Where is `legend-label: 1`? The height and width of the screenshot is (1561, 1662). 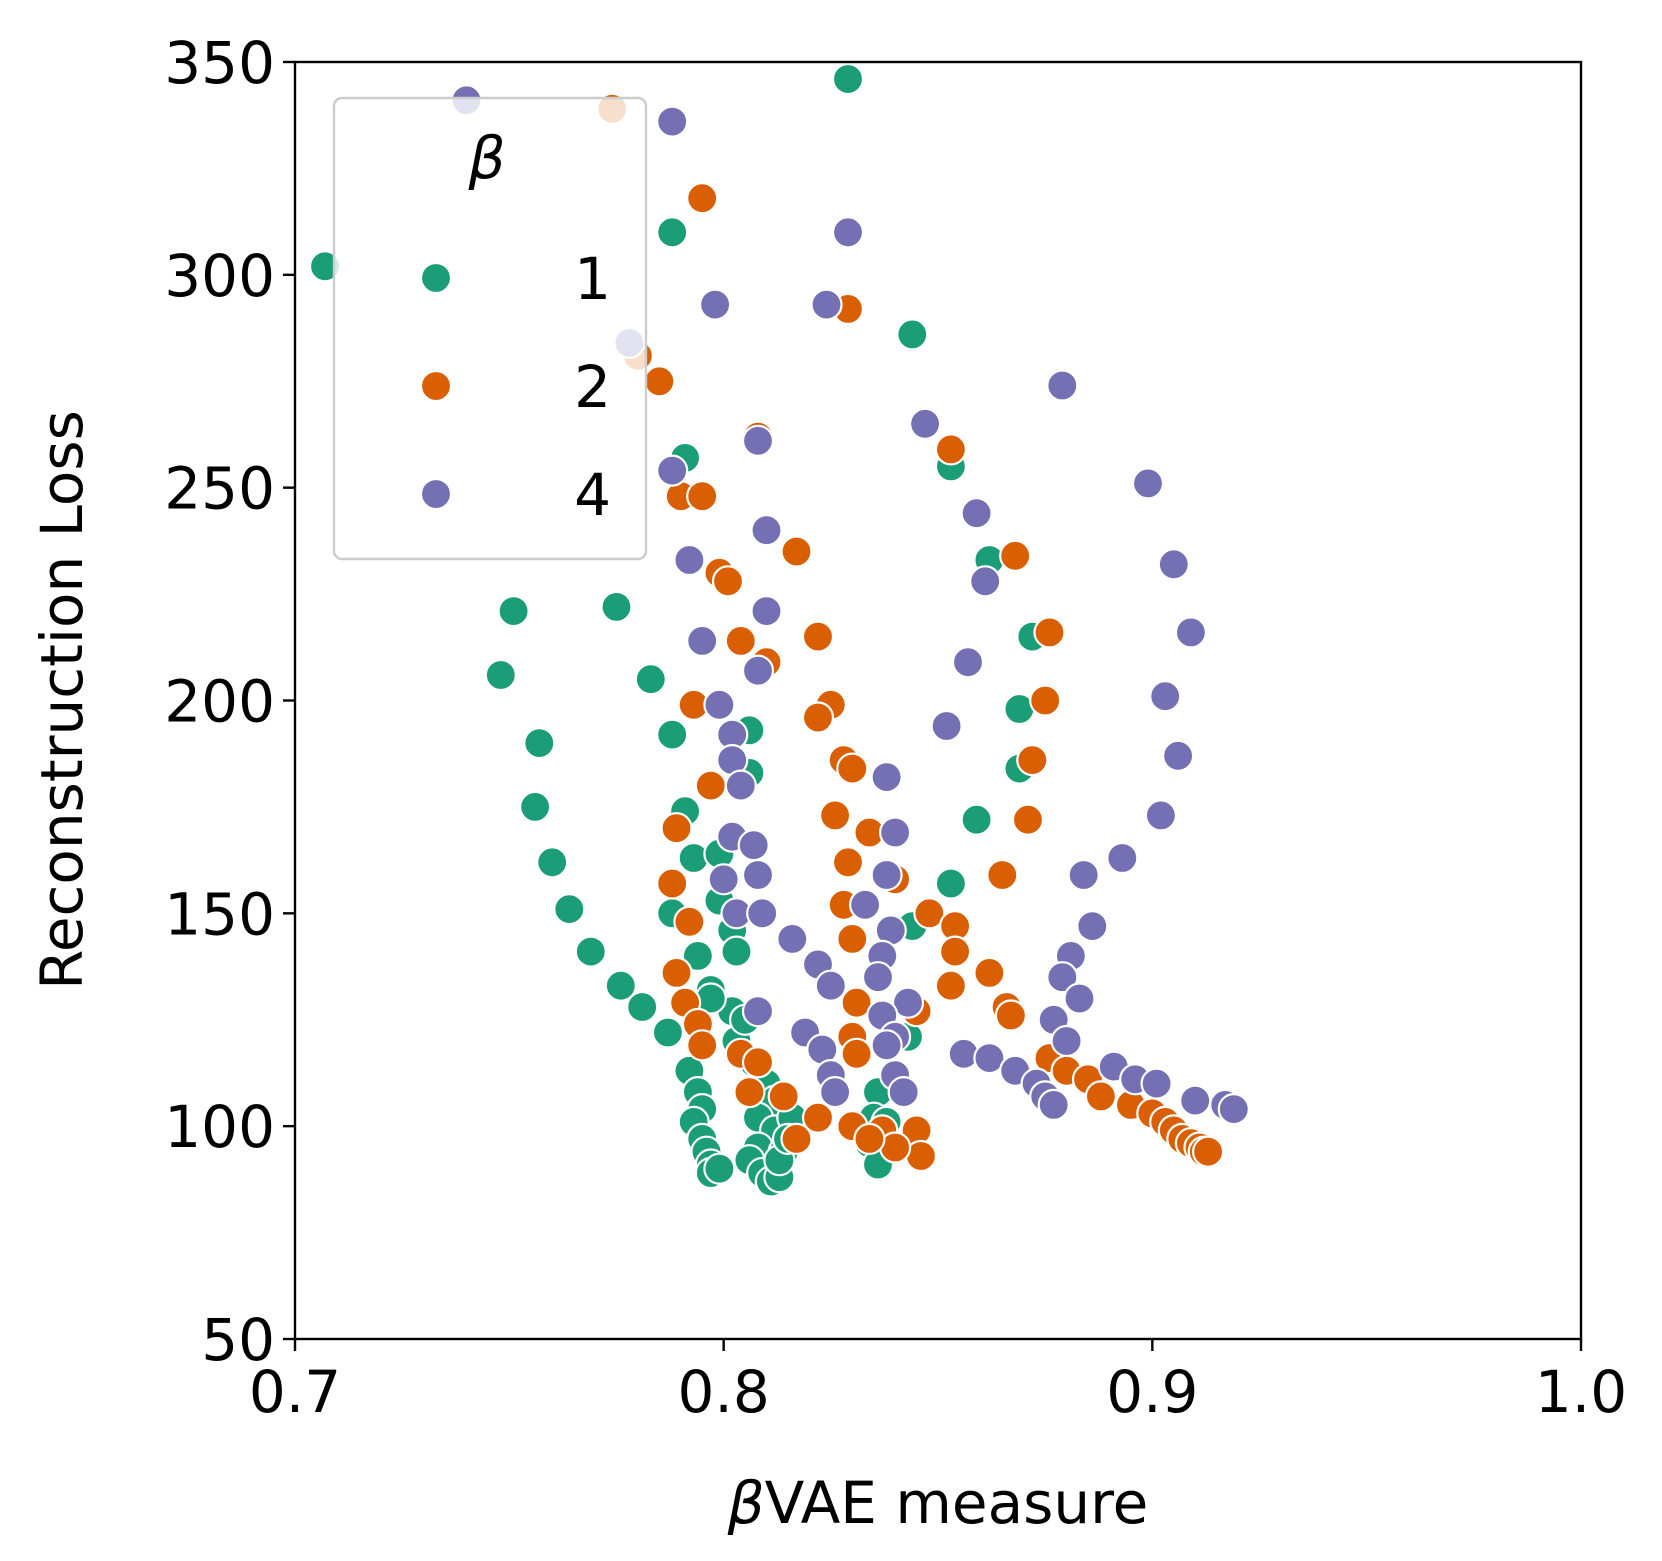
legend-label: 1 is located at coordinates (592, 279).